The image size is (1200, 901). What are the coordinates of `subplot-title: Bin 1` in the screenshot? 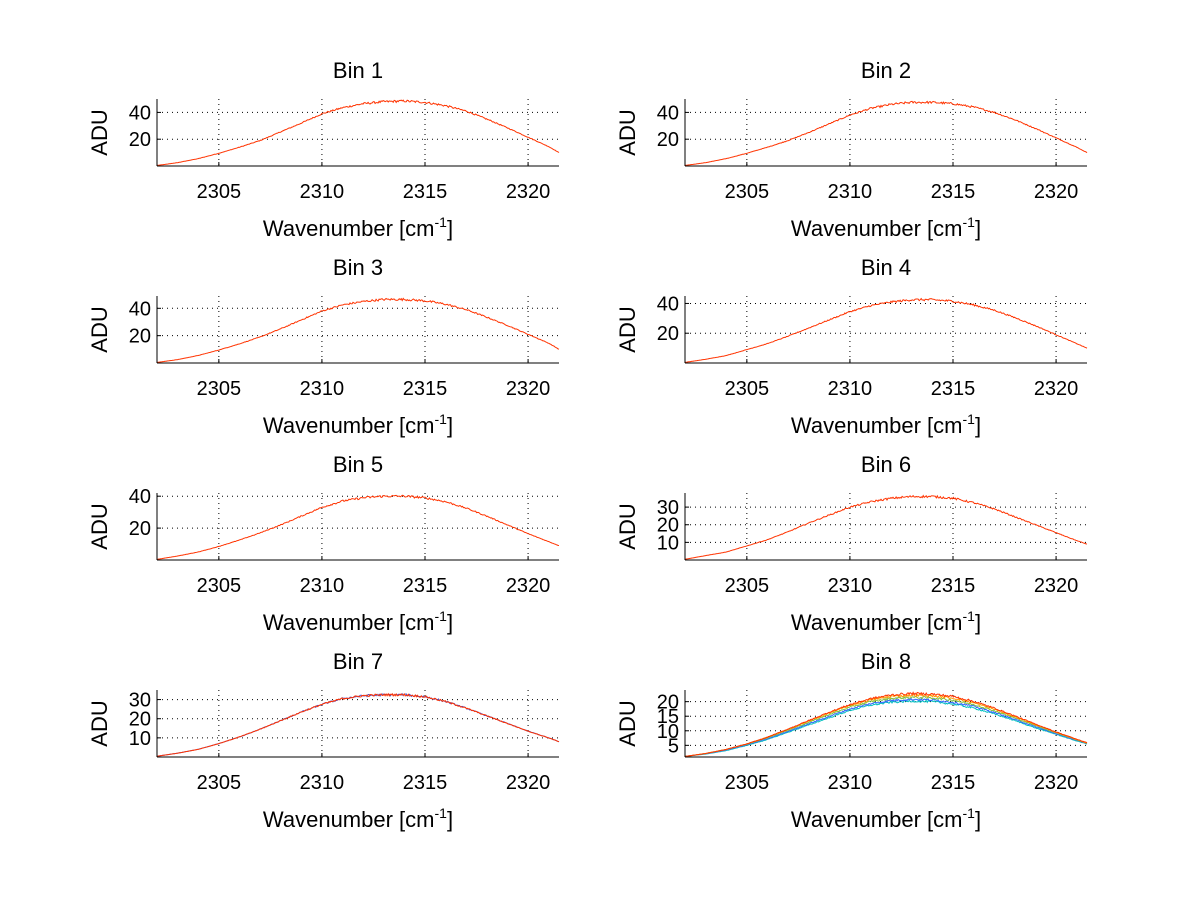 It's located at (358, 70).